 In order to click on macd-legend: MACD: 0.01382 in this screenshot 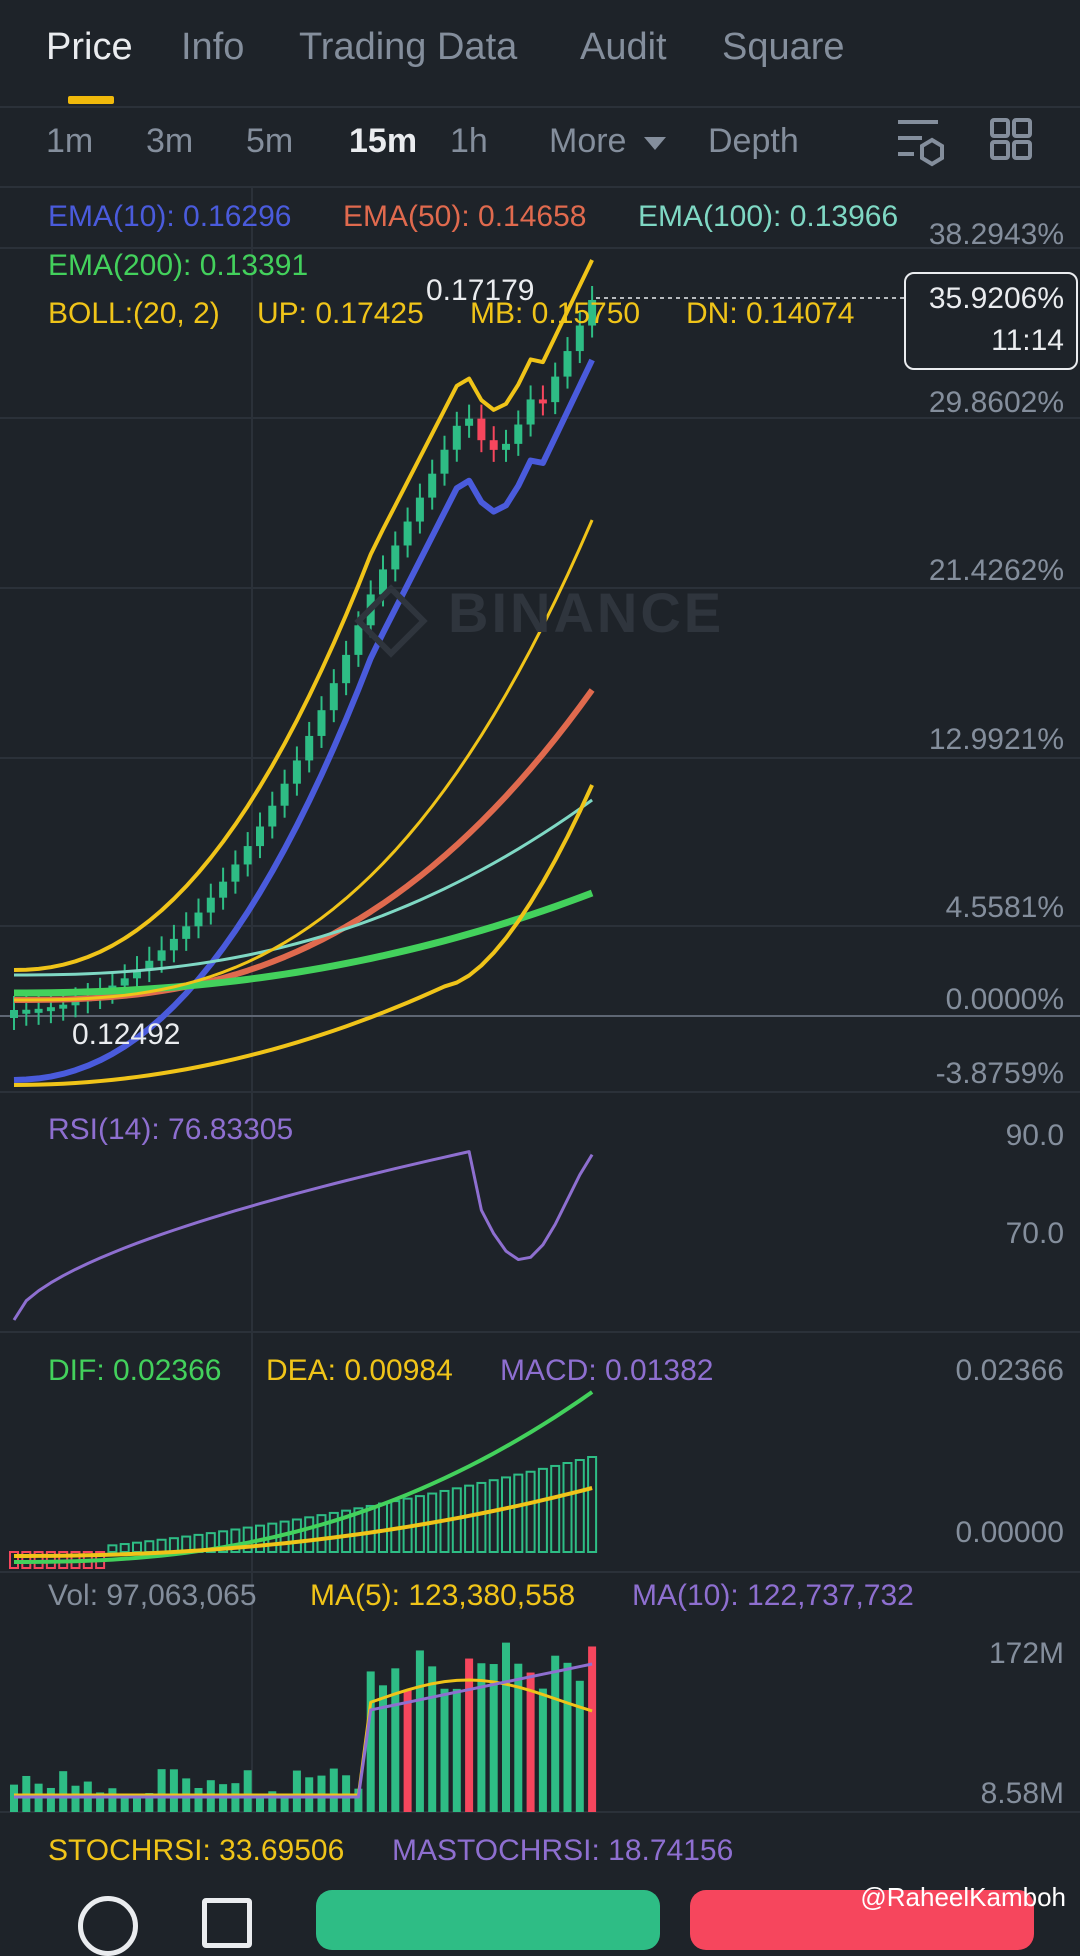, I will do `click(606, 1371)`.